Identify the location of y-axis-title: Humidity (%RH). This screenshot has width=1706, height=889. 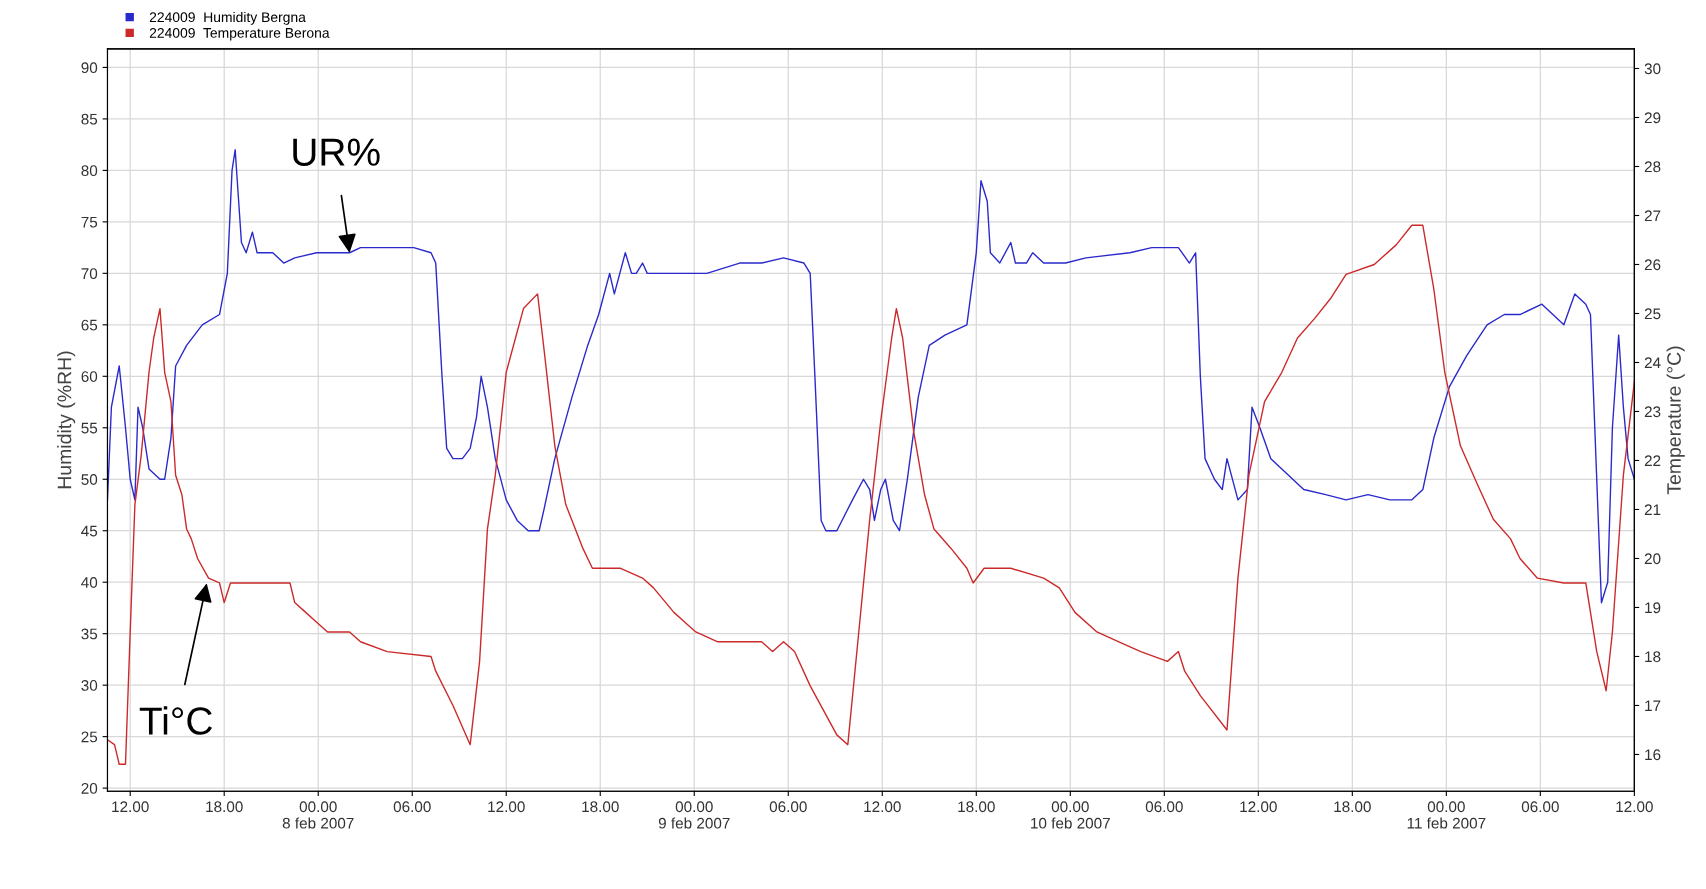
(66, 420).